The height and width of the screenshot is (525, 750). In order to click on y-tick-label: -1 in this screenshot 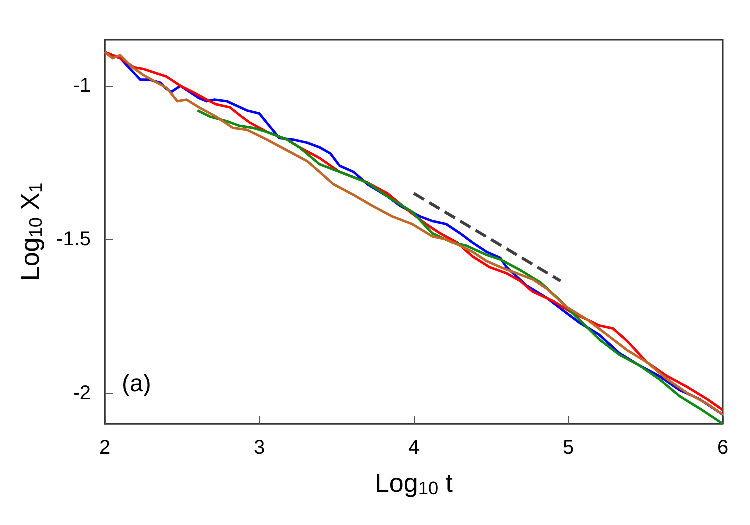, I will do `click(82, 86)`.